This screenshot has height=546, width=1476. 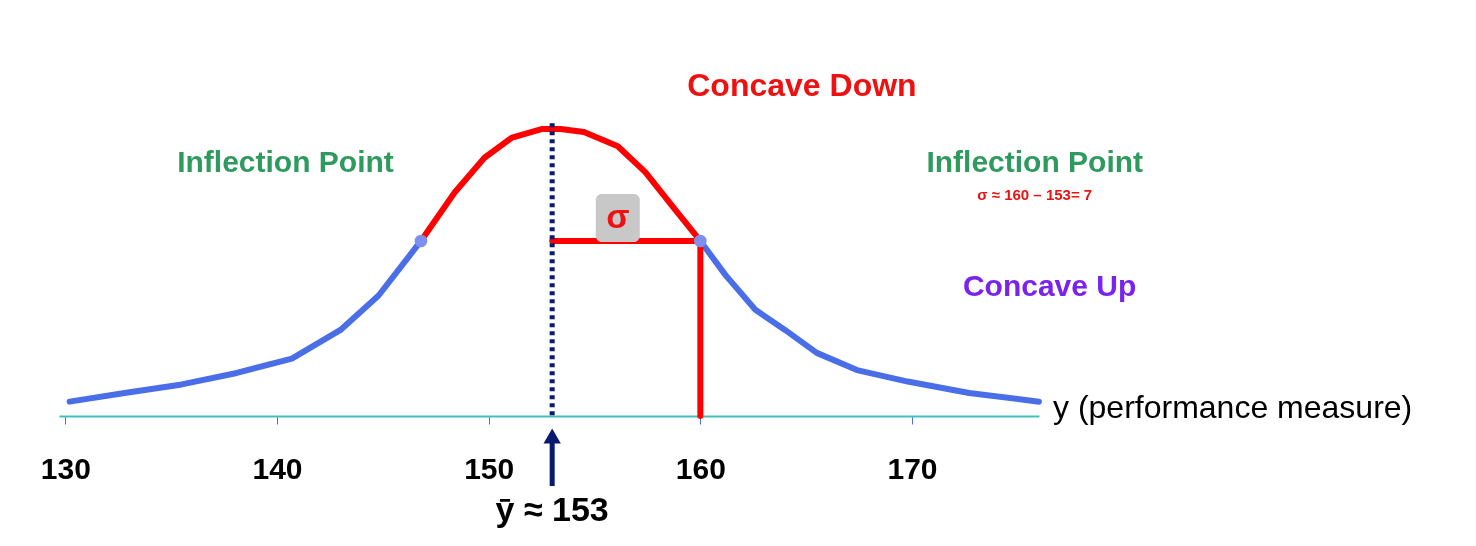 What do you see at coordinates (65, 468) in the screenshot?
I see `x-tick-label: 130` at bounding box center [65, 468].